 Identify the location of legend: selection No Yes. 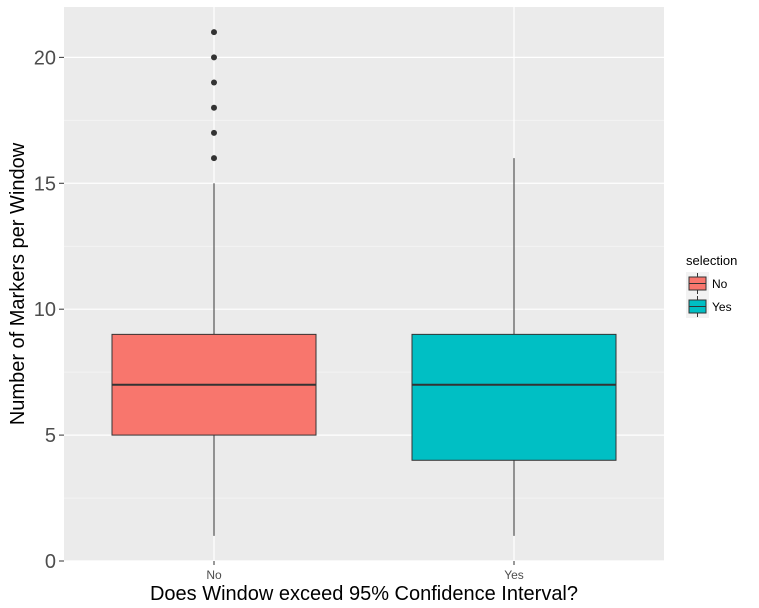
(711, 285).